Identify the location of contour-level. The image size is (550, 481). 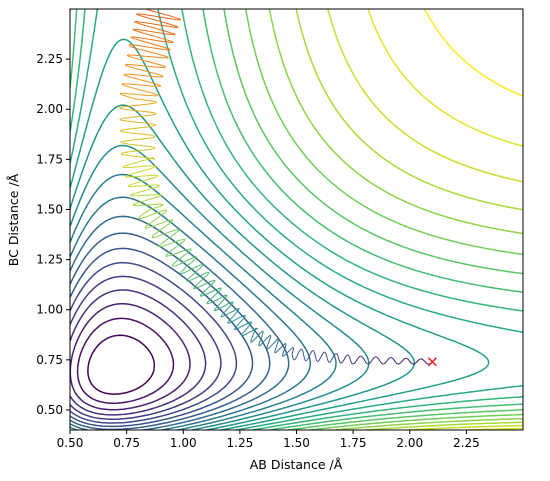
(473, 53).